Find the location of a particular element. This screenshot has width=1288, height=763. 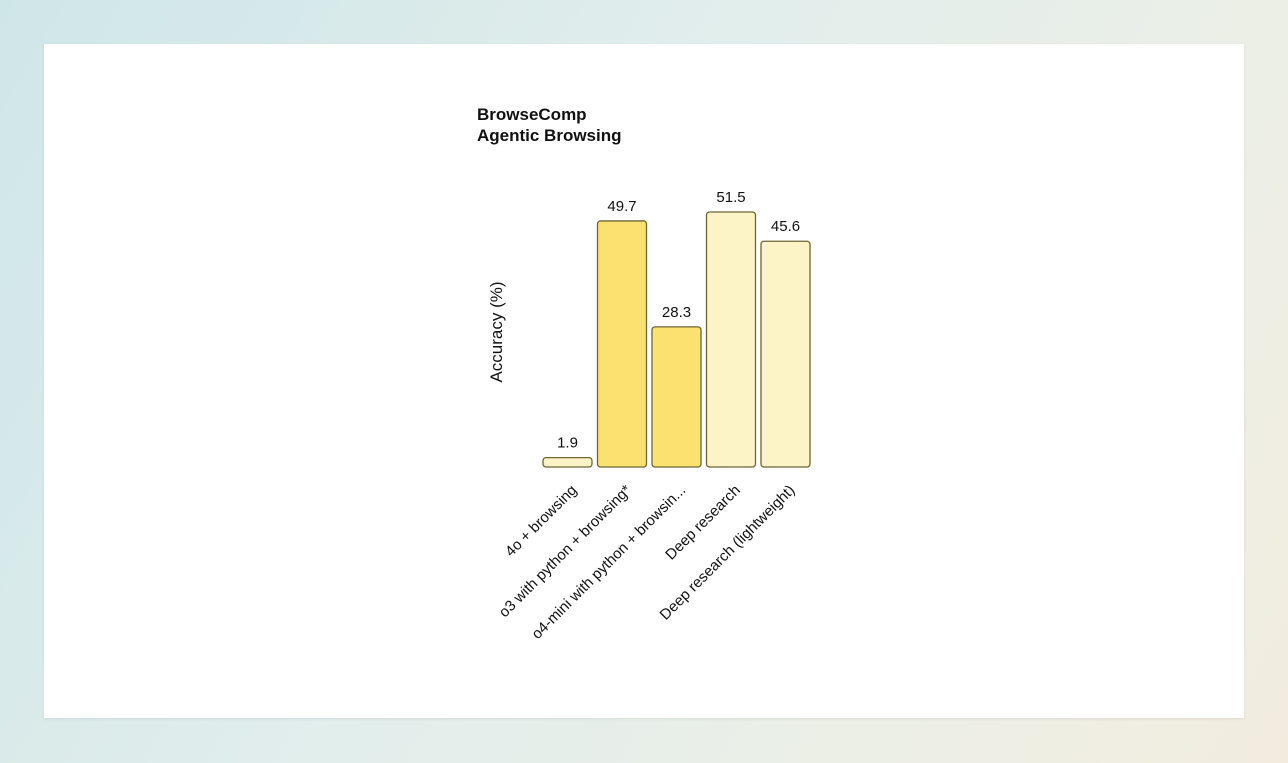

value-label-3: 28.3 is located at coordinates (676, 312).